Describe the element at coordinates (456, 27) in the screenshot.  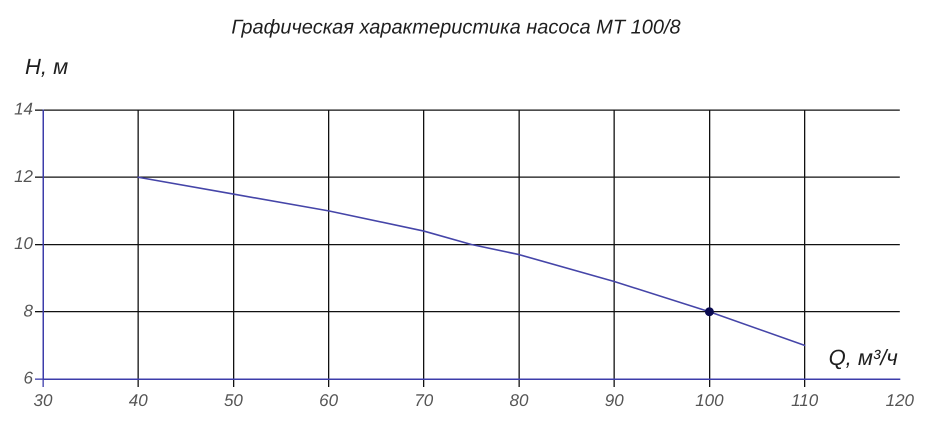
I see `chart-title: Графическая характеристика насоса МТ 100/8` at that location.